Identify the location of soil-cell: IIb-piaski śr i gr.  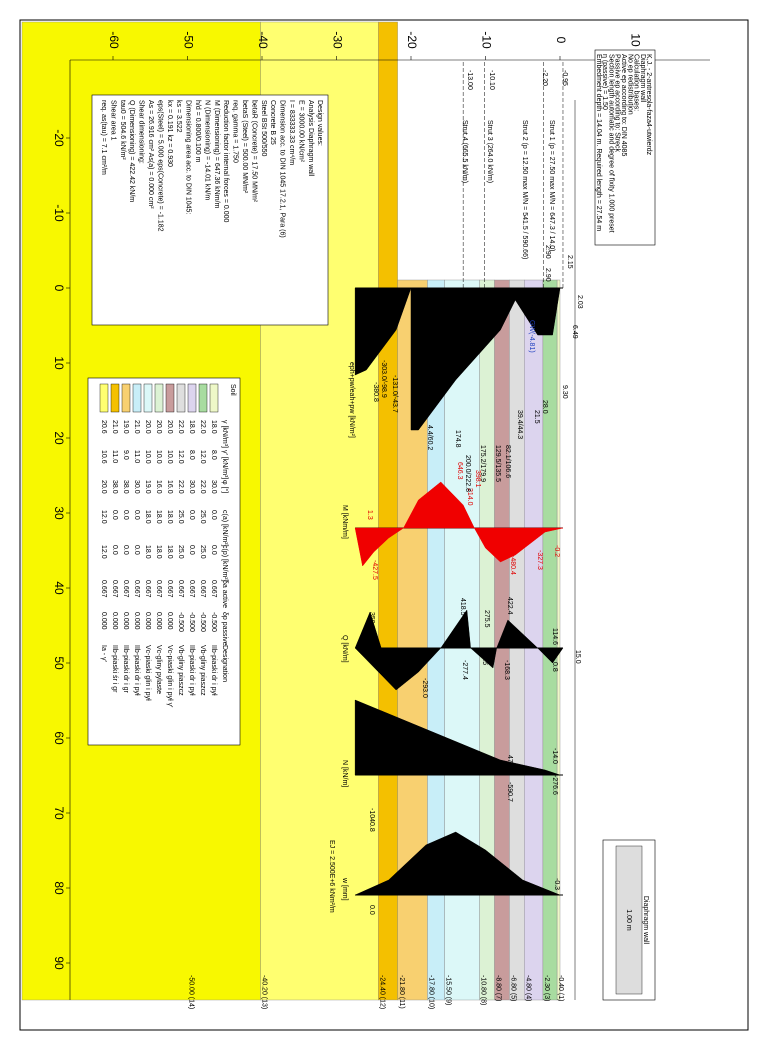
(114, 669).